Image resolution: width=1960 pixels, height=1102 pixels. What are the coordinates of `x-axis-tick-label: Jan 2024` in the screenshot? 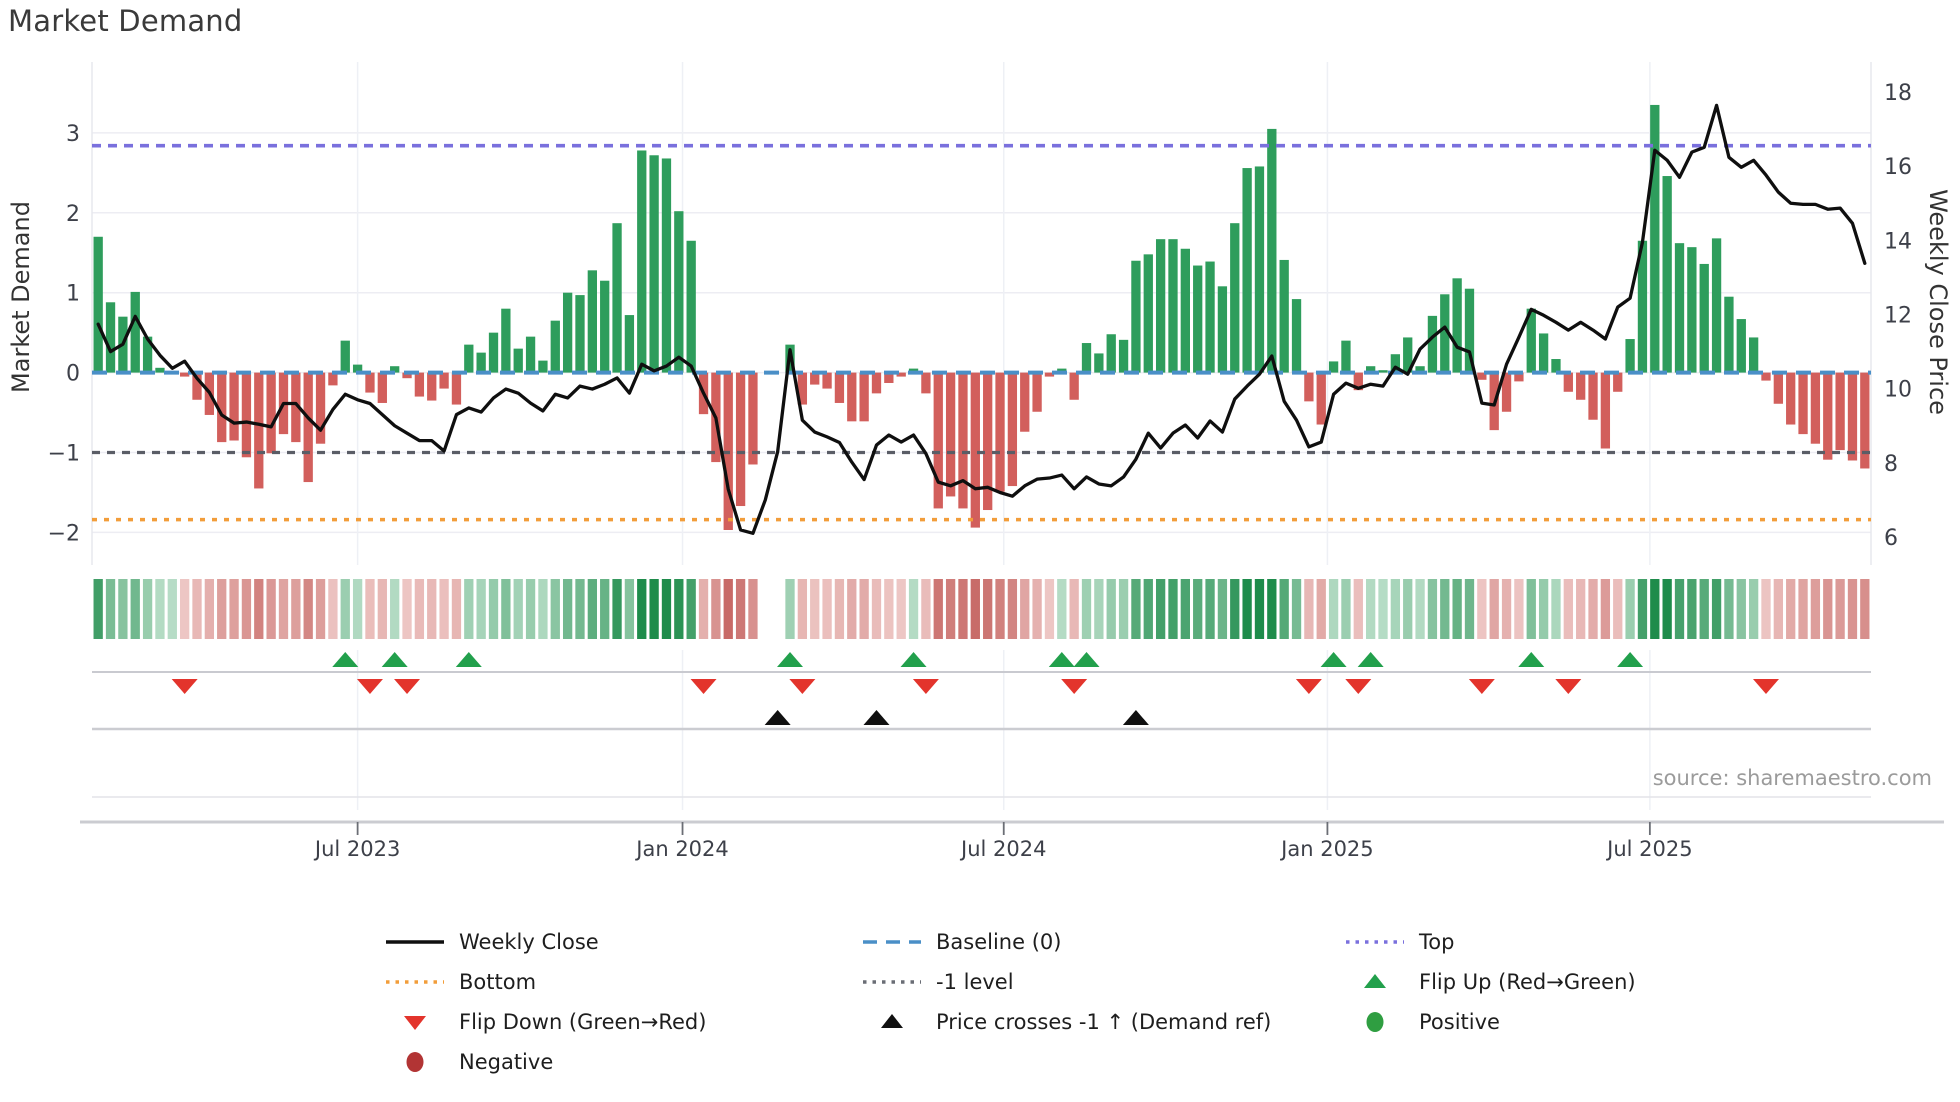 It's located at (681, 849).